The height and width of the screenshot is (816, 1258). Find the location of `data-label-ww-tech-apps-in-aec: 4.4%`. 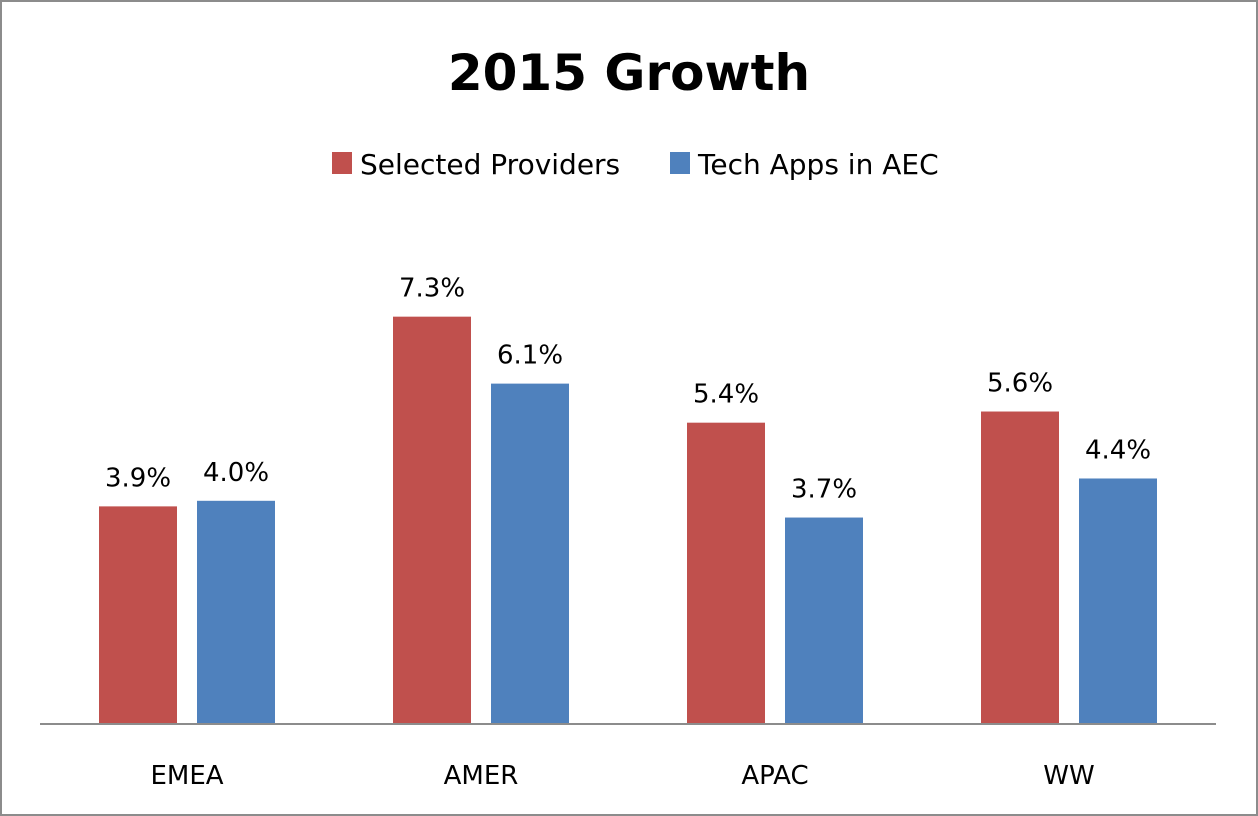

data-label-ww-tech-apps-in-aec: 4.4% is located at coordinates (1118, 450).